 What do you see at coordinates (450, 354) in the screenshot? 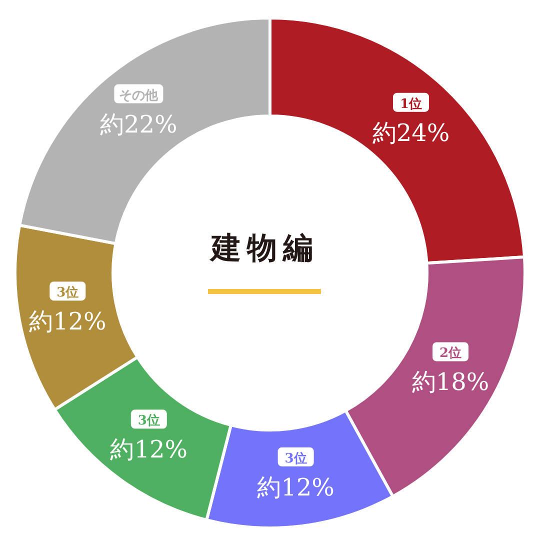
I see `slice-label: 2位` at bounding box center [450, 354].